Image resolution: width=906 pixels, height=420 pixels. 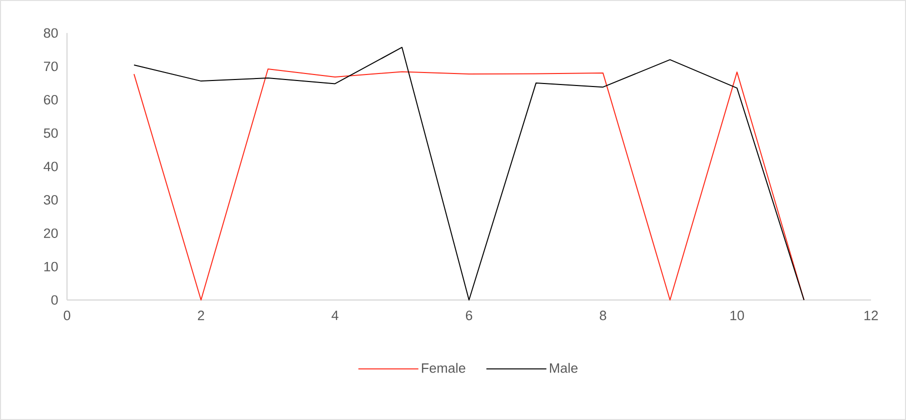 What do you see at coordinates (469, 315) in the screenshot?
I see `x-tick-label: 6` at bounding box center [469, 315].